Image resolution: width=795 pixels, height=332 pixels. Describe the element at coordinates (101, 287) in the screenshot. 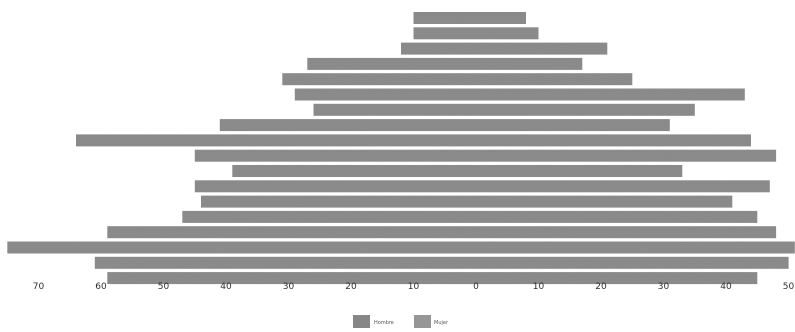

I see `x-tick-label: 60` at that location.